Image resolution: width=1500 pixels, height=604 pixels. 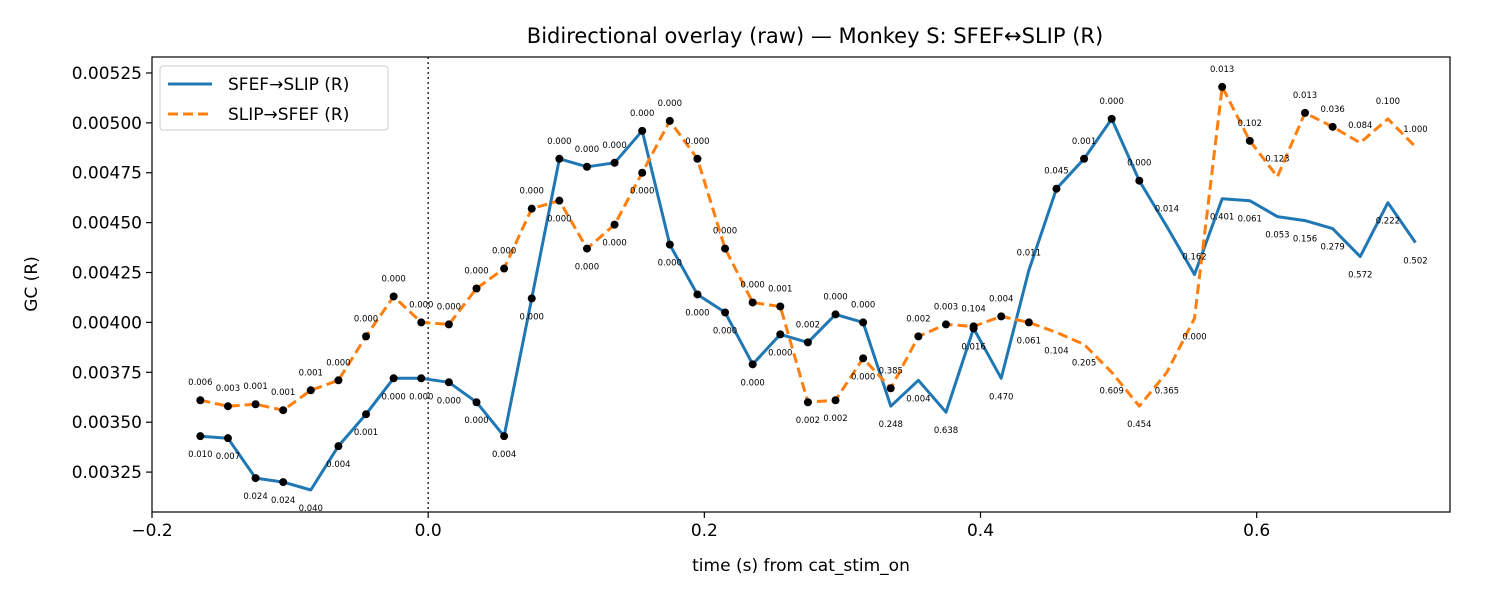 I want to click on p-value-label: 0.003, so click(x=946, y=307).